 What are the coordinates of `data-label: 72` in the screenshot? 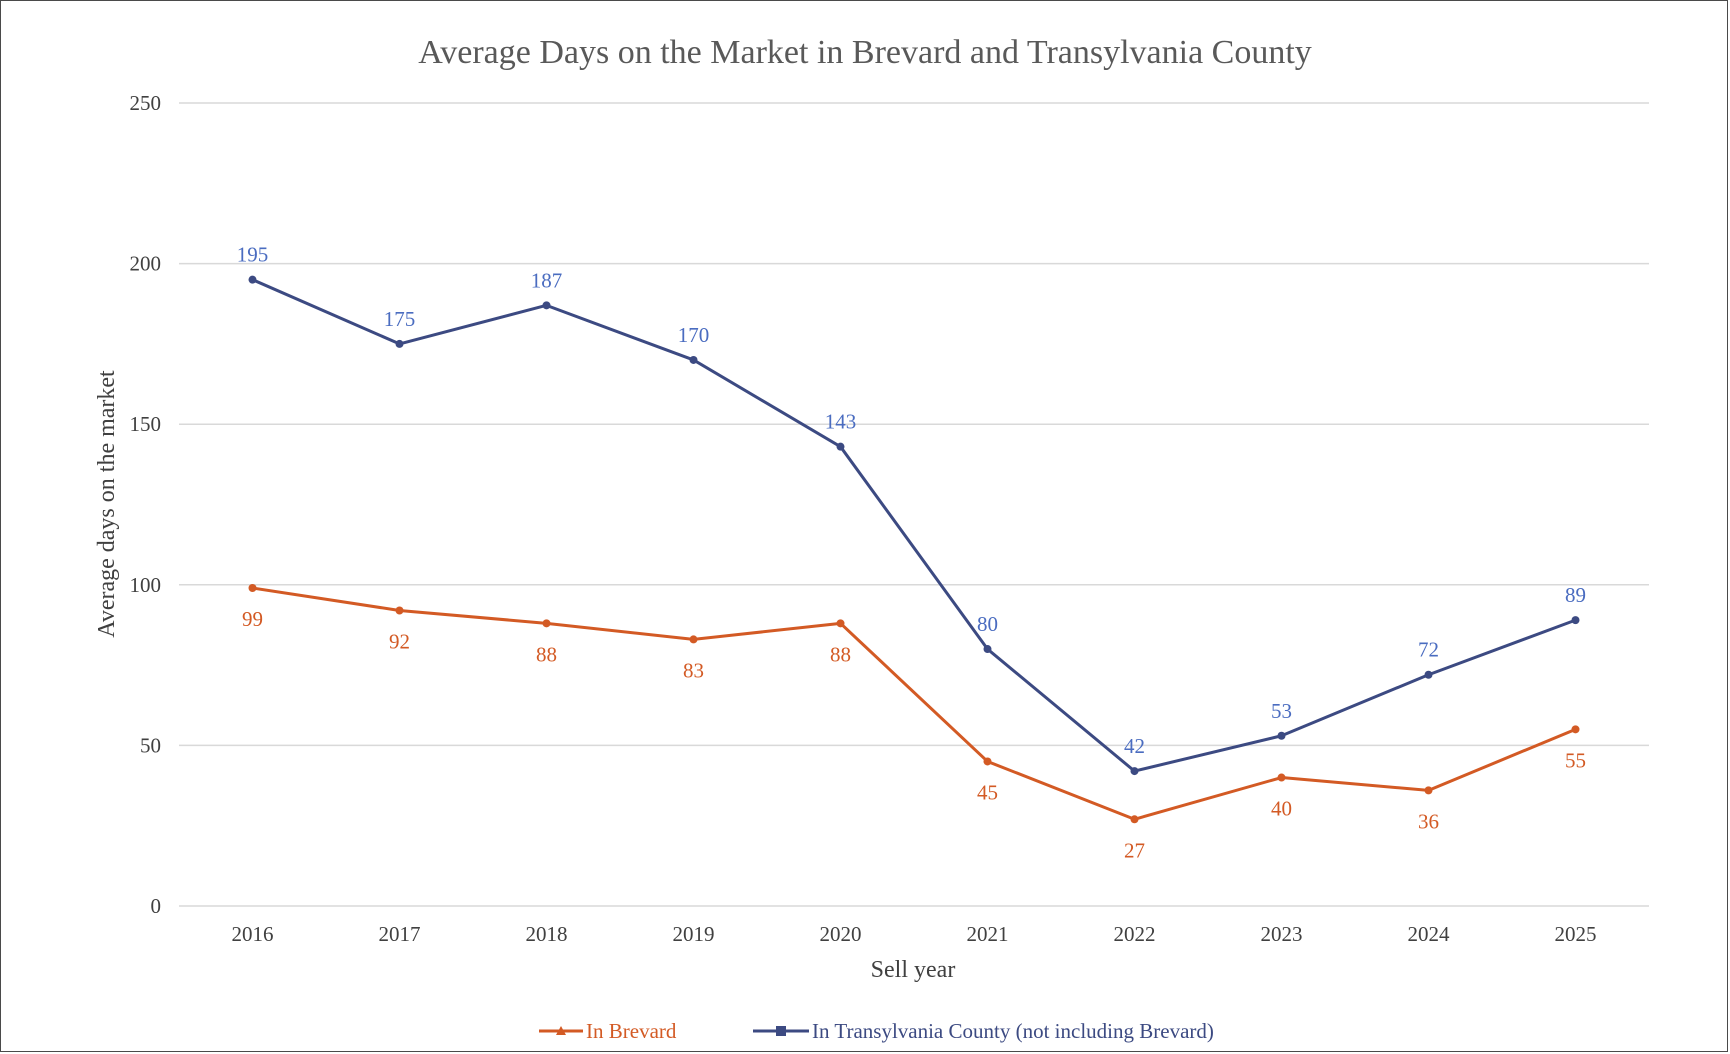 It's located at (1428, 650).